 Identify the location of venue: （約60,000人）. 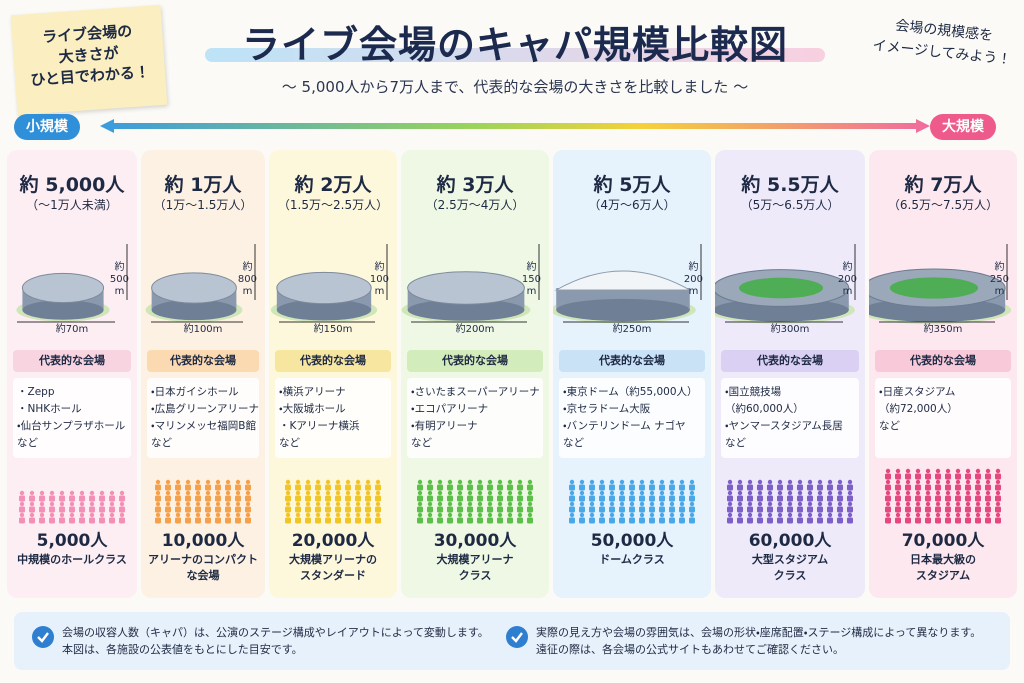
(764, 409).